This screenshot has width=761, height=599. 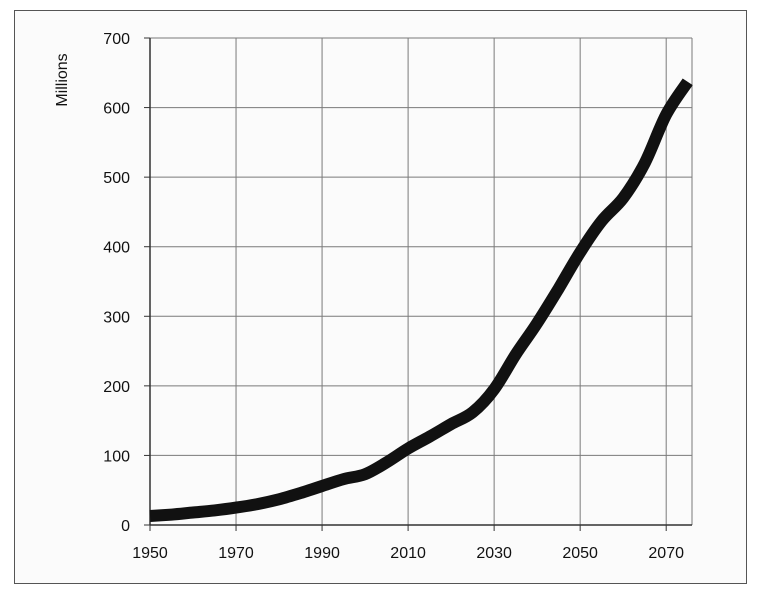 What do you see at coordinates (494, 553) in the screenshot?
I see `x-tick-label: 2030` at bounding box center [494, 553].